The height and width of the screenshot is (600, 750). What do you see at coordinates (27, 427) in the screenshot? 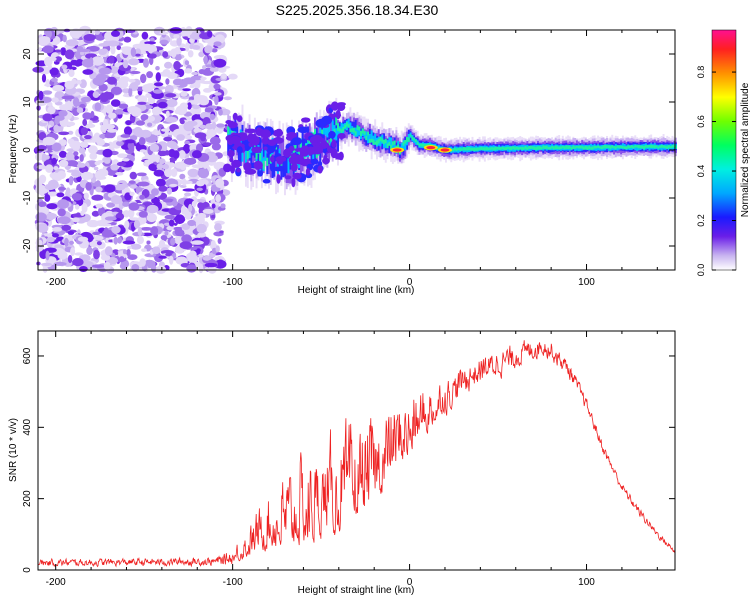
I see `snr-y-tick-label: 400` at bounding box center [27, 427].